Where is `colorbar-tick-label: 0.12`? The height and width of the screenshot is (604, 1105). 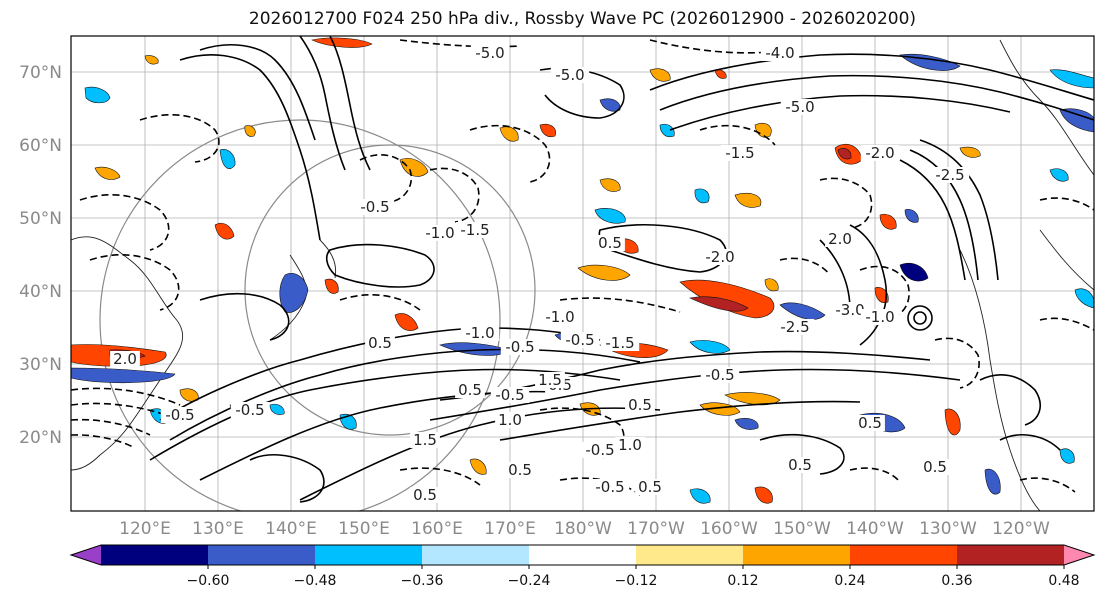 colorbar-tick-label: 0.12 is located at coordinates (742, 581).